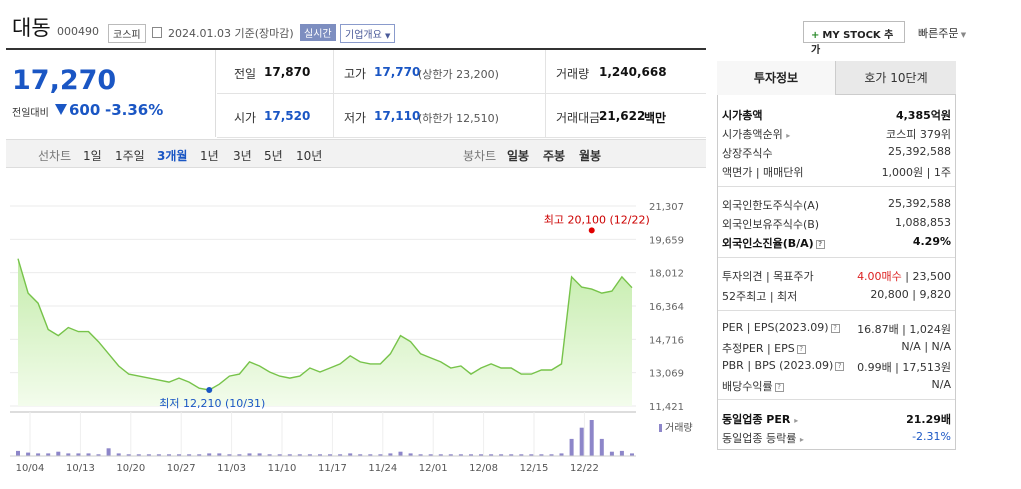  I want to click on tab-investment-info: 투자정보, so click(776, 78).